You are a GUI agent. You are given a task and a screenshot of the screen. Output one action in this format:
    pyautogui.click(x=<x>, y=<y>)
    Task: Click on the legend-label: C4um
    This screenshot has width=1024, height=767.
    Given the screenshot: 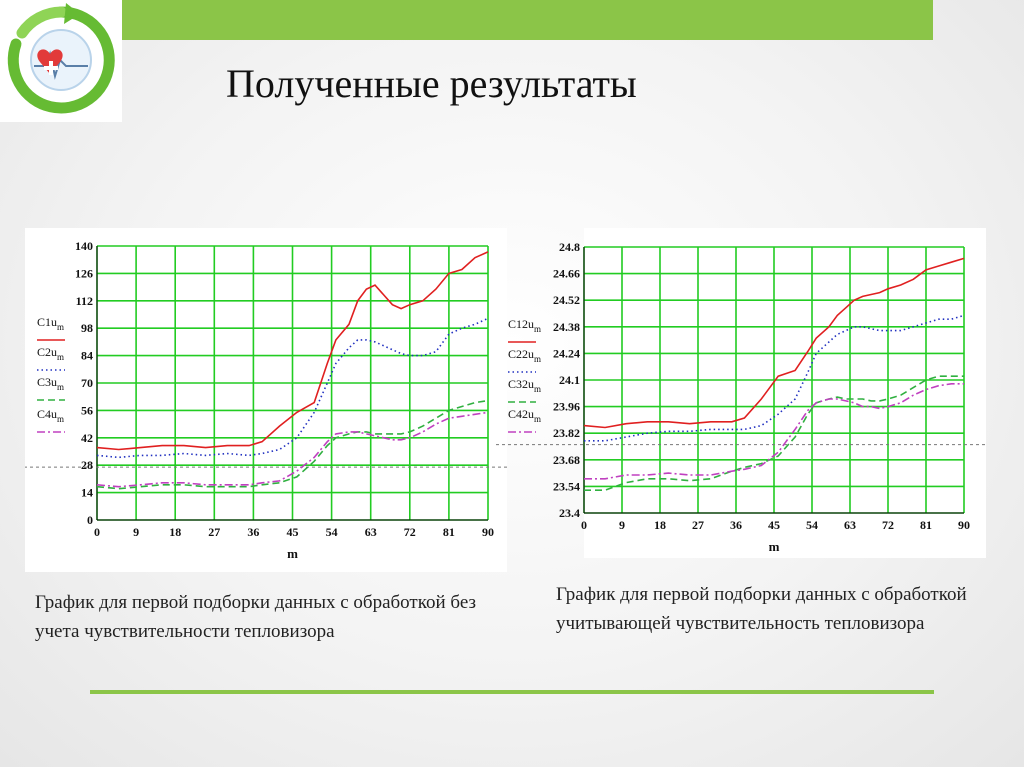 What is the action you would take?
    pyautogui.click(x=50, y=415)
    